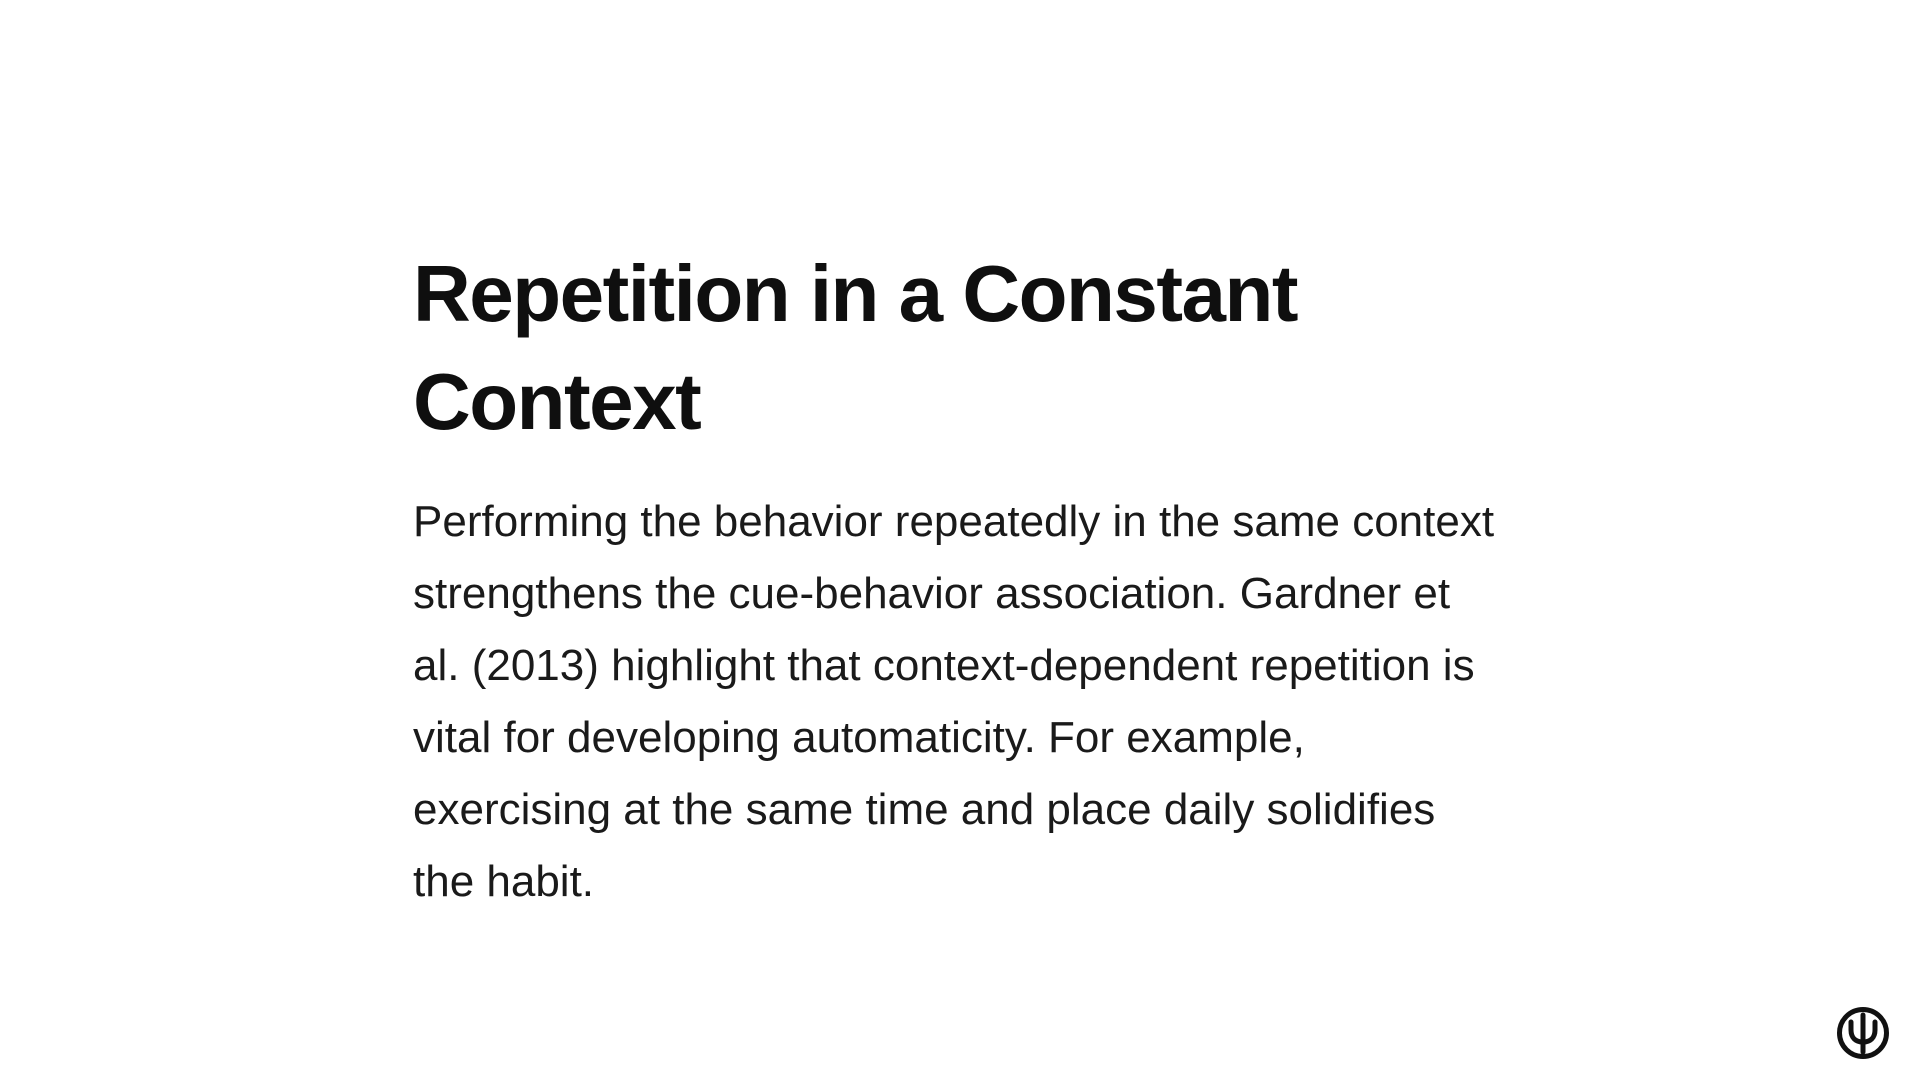 Image resolution: width=1920 pixels, height=1080 pixels. Describe the element at coordinates (1863, 1033) in the screenshot. I see `psi-logo-icon` at that location.